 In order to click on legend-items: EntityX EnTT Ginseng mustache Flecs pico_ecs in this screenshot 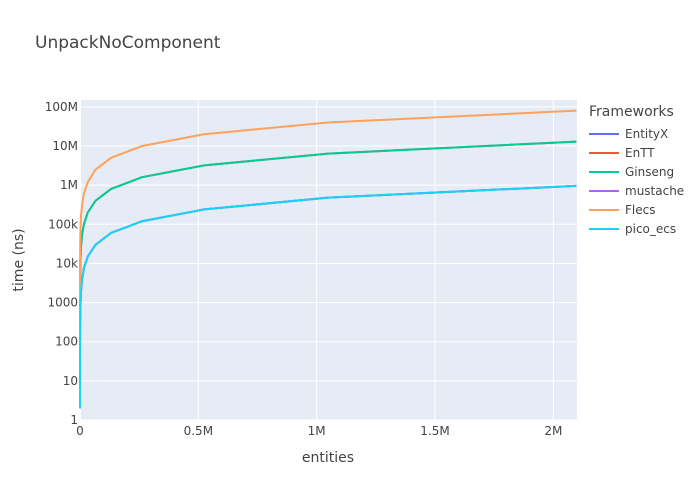, I will do `click(636, 181)`.